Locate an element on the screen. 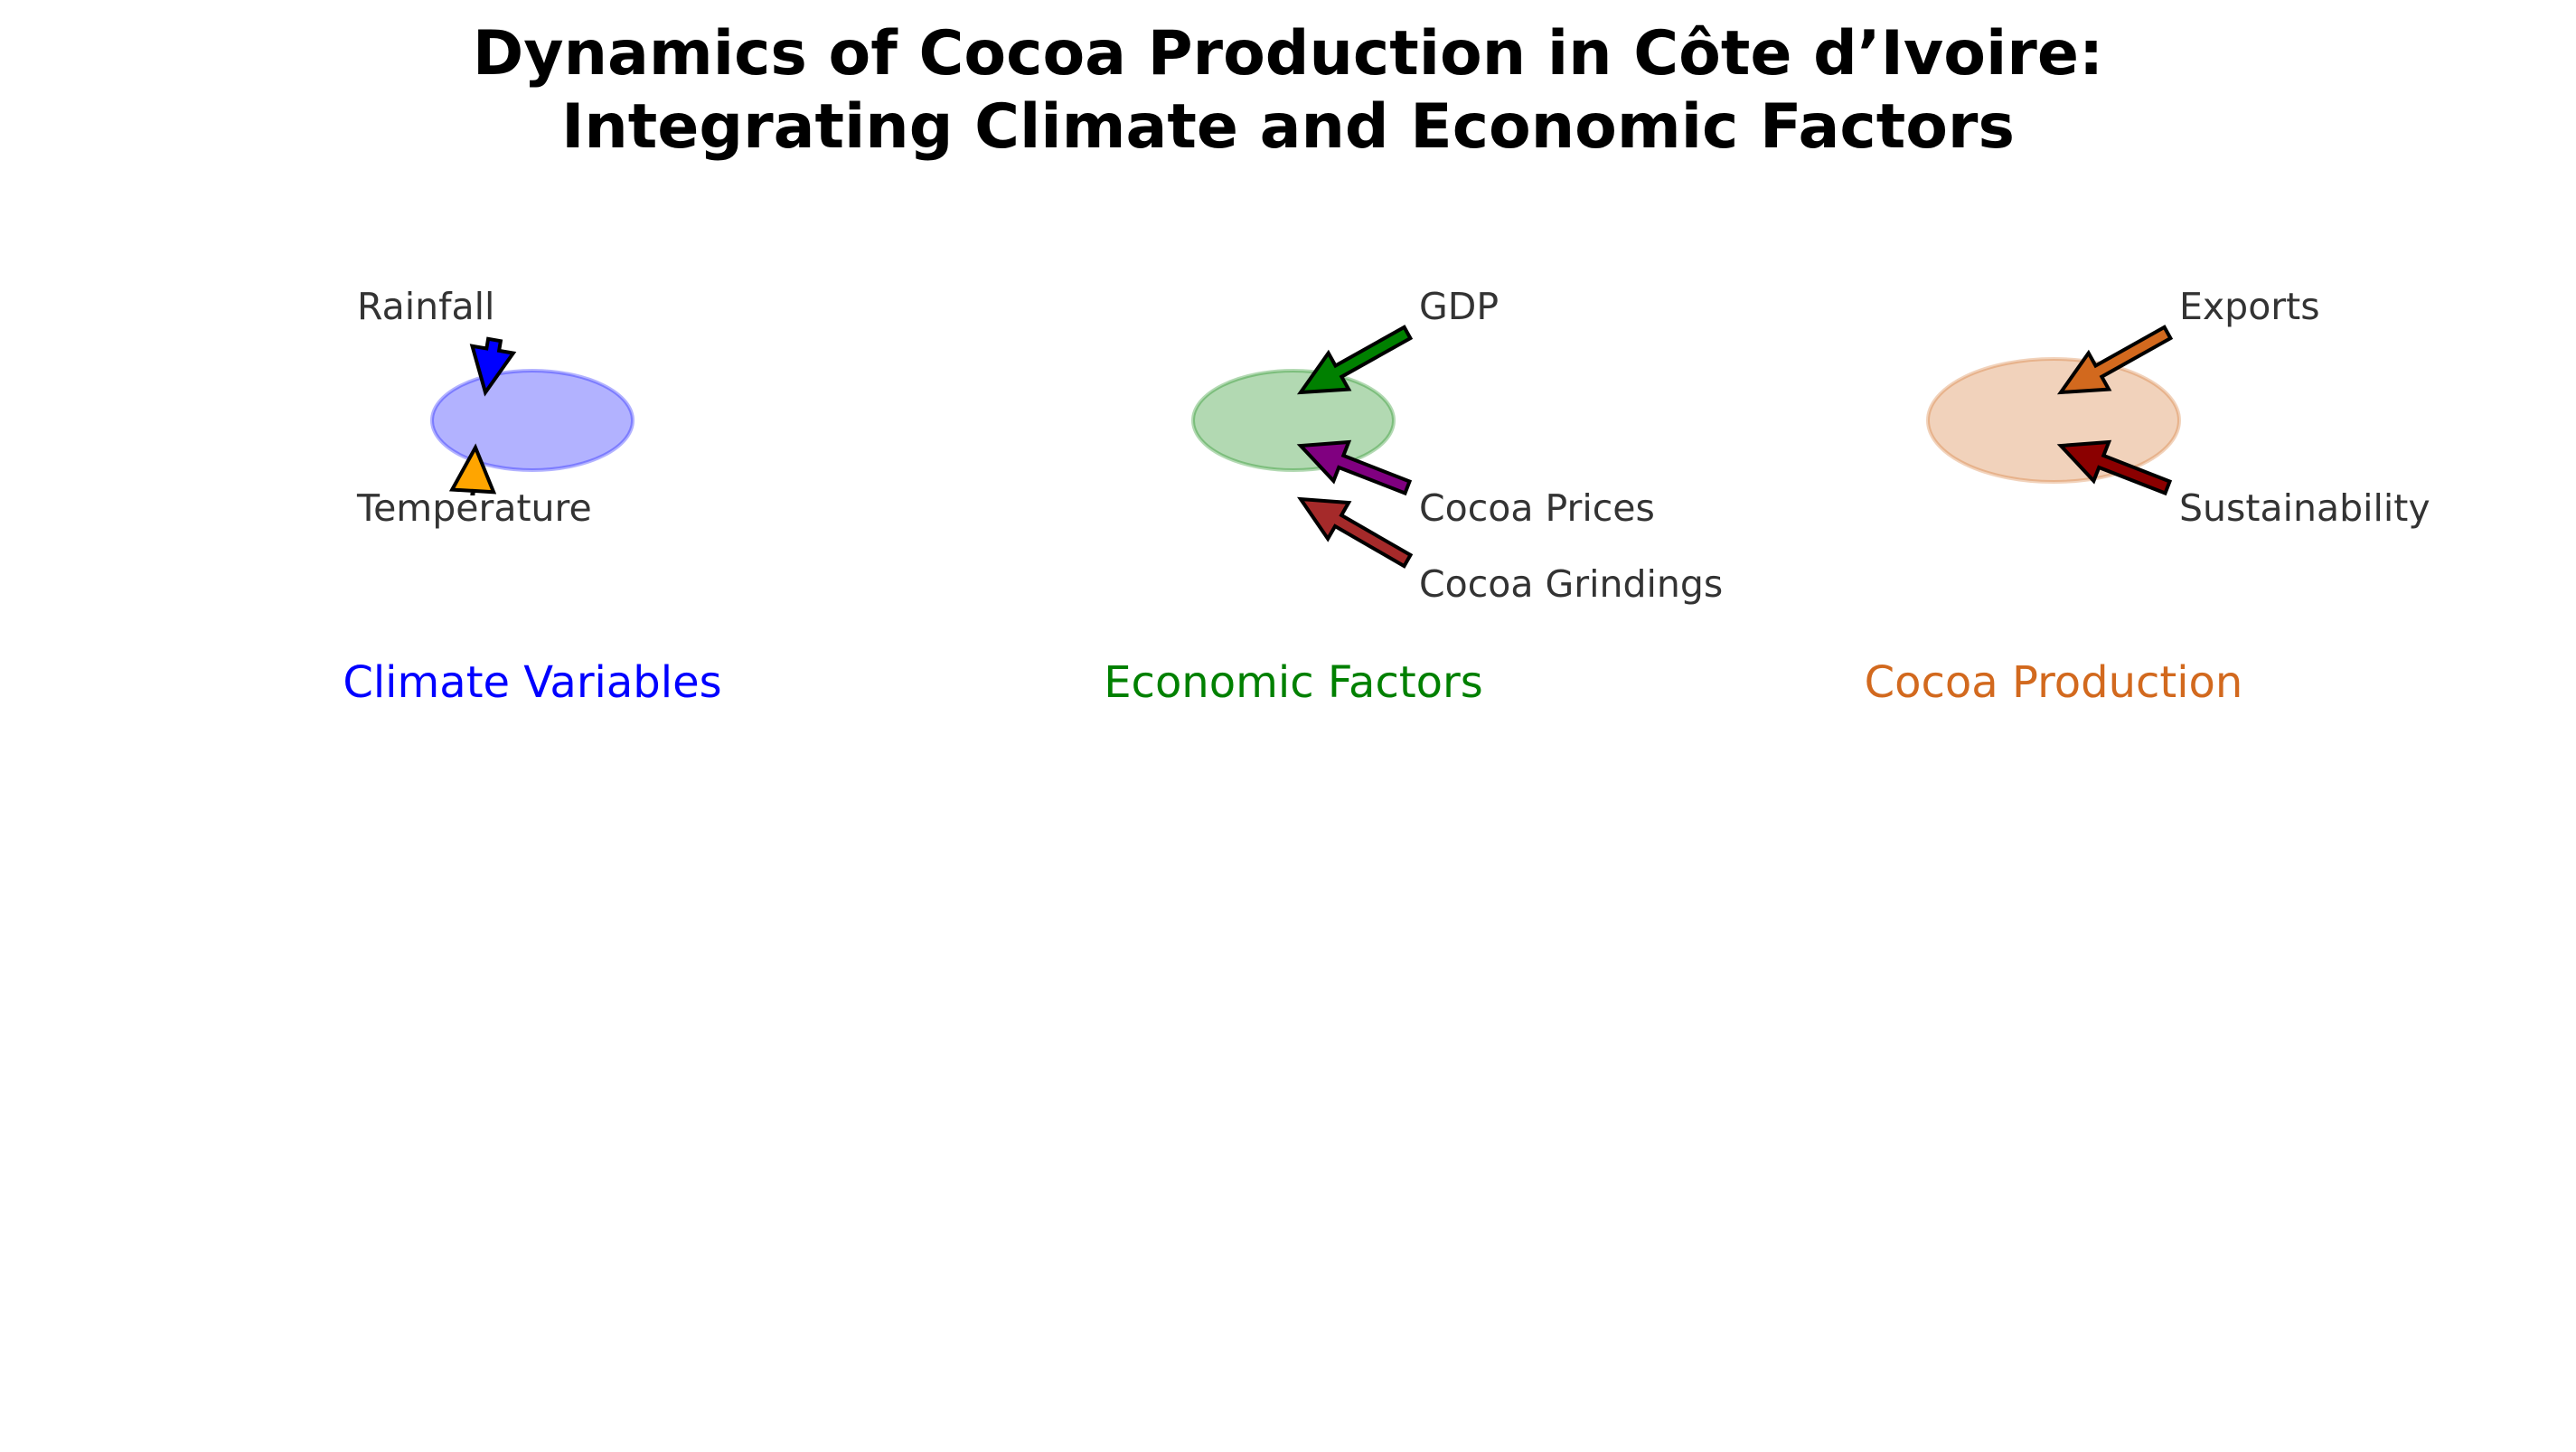  gdp-arrow is located at coordinates (1355, 360).